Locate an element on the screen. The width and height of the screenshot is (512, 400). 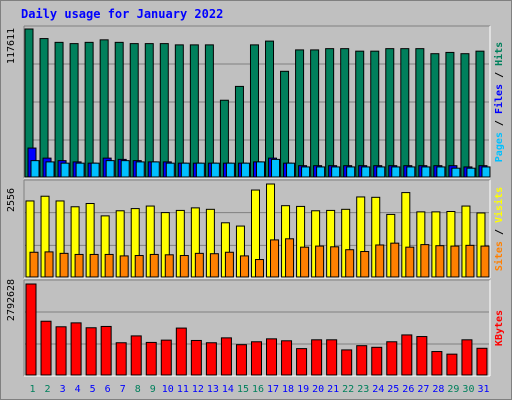
x-tick-label: 9 is located at coordinates (153, 389).